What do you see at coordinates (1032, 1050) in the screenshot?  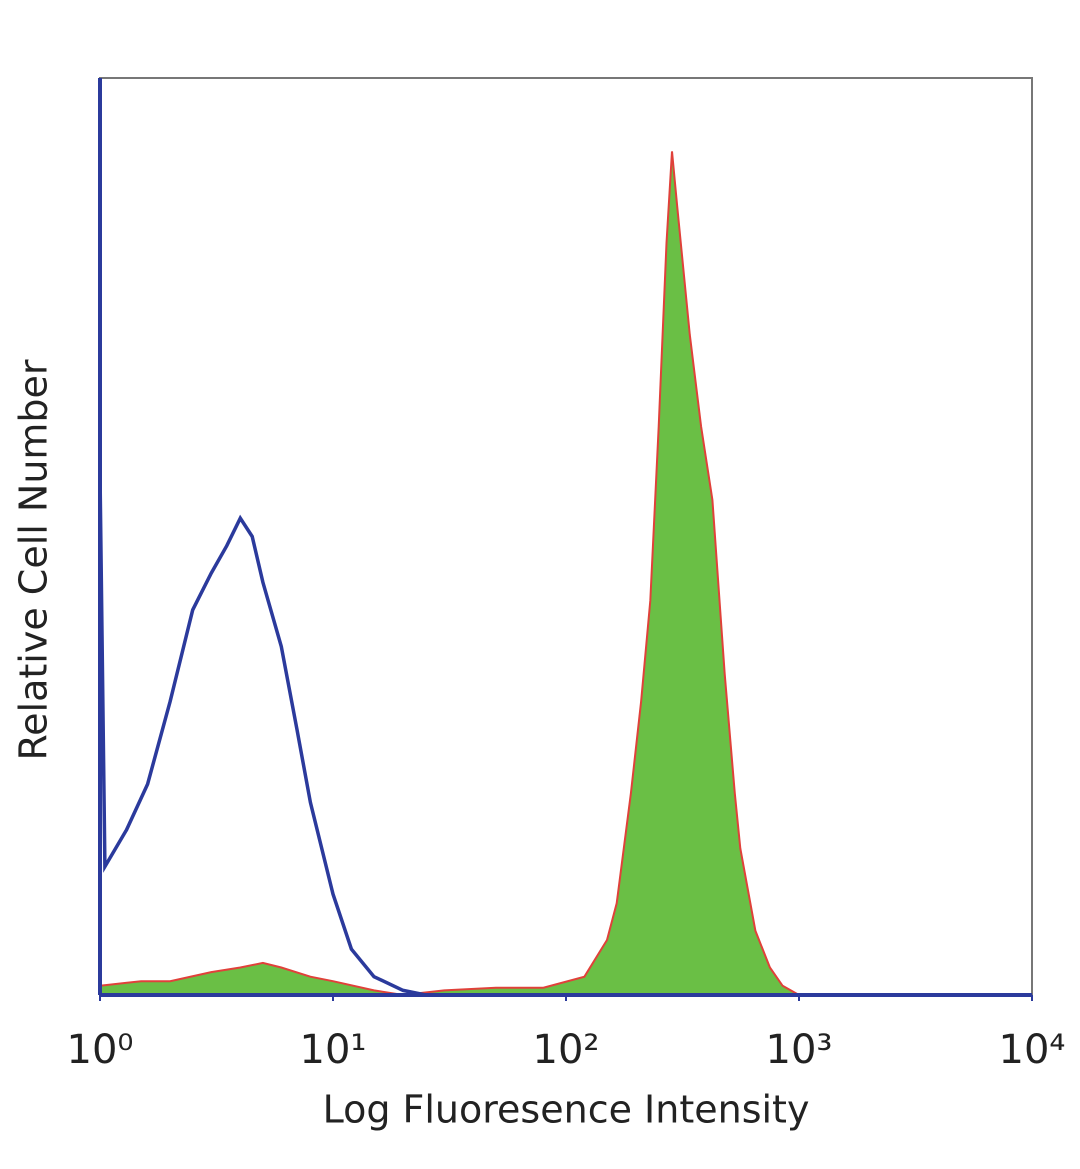 I see `x-tick-label: 10⁴` at bounding box center [1032, 1050].